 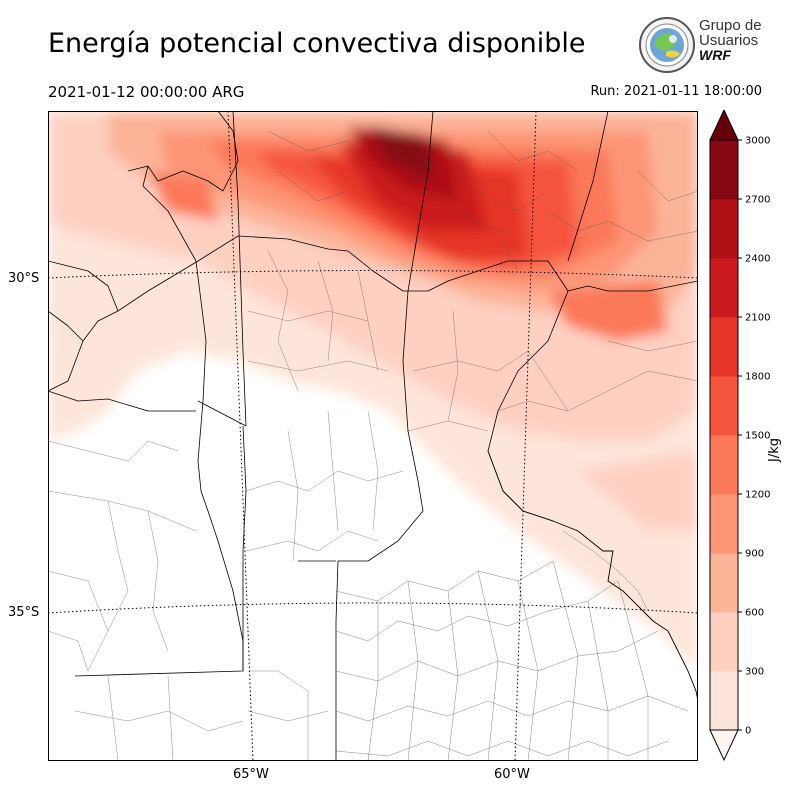 What do you see at coordinates (512, 774) in the screenshot?
I see `lon-label-60w: 60°W` at bounding box center [512, 774].